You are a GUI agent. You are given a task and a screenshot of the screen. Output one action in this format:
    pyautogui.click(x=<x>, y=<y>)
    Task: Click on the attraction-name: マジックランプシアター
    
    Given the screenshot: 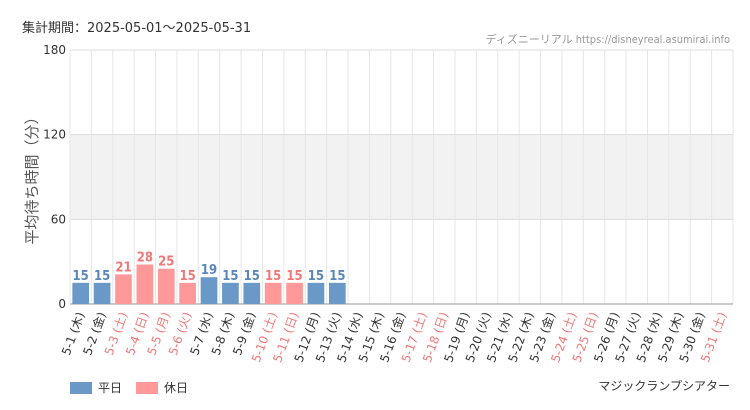 What is the action you would take?
    pyautogui.click(x=664, y=386)
    